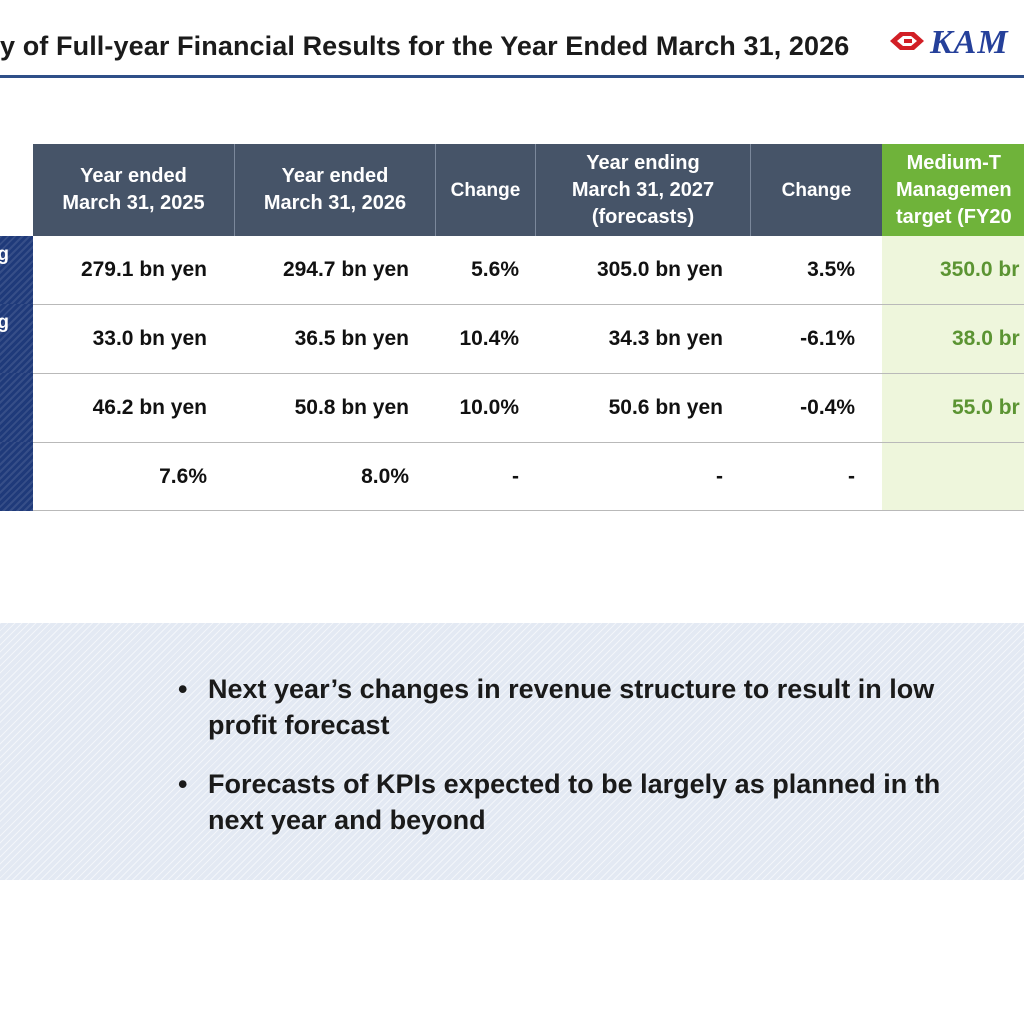  What do you see at coordinates (16, 338) in the screenshot?
I see `row-label-operating-profit: g` at bounding box center [16, 338].